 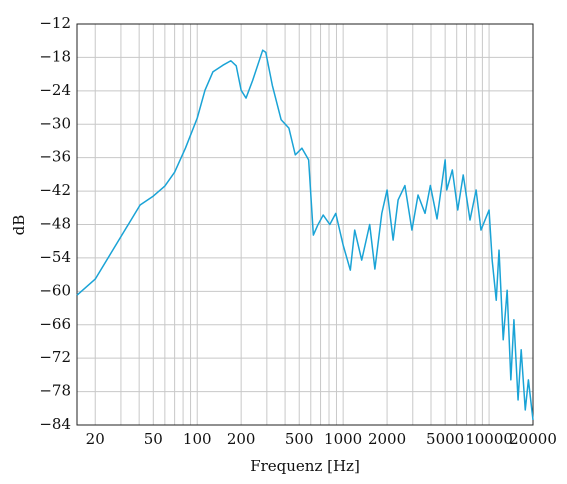 What do you see at coordinates (533, 439) in the screenshot?
I see `x-tick-label: 20000` at bounding box center [533, 439].